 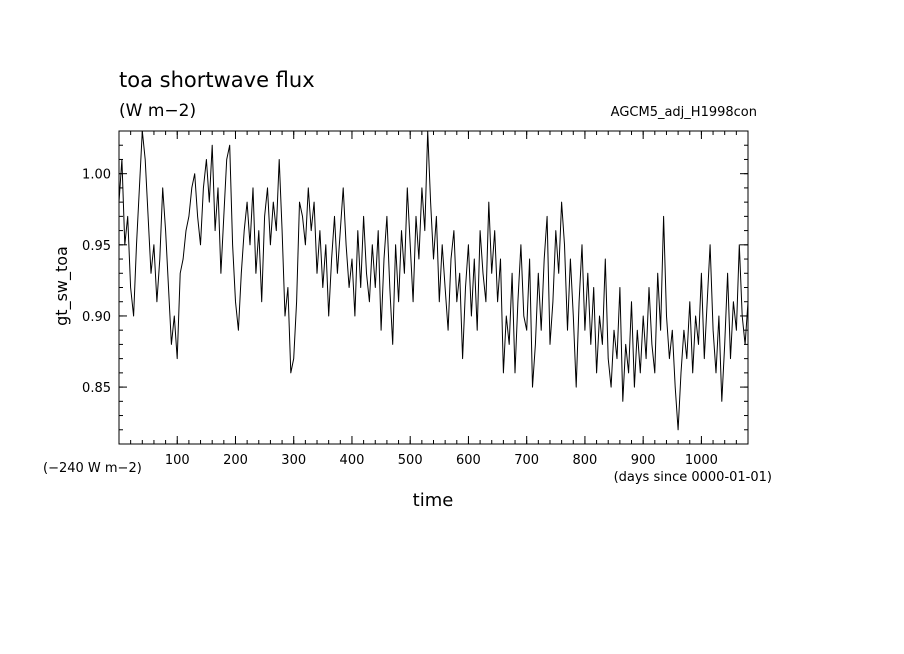 What do you see at coordinates (643, 460) in the screenshot?
I see `x-tick-label: 900` at bounding box center [643, 460].